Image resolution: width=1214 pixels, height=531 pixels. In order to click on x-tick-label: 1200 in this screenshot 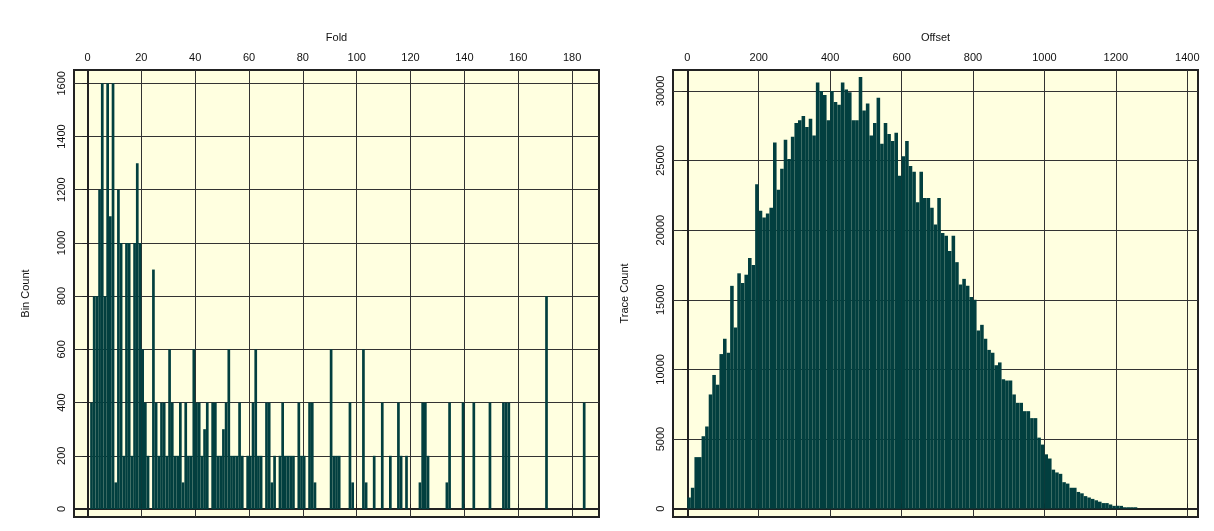, I will do `click(1116, 56)`.